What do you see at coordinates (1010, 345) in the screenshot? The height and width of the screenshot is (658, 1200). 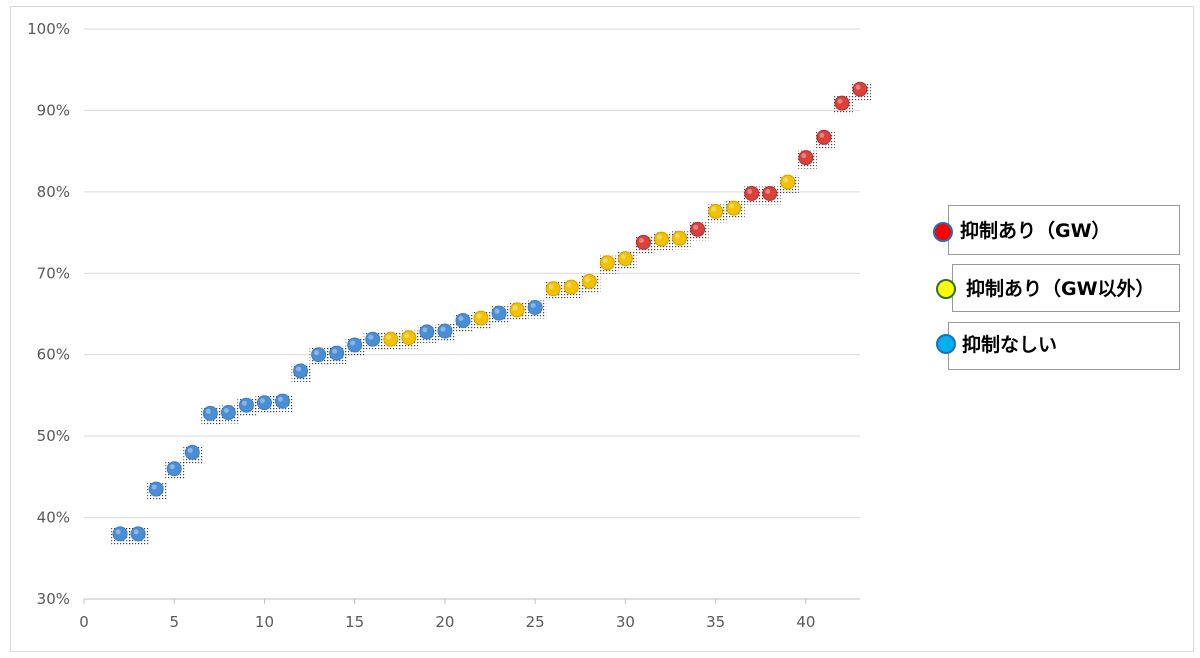 I see `legend-label-none: 抑制なしい` at bounding box center [1010, 345].